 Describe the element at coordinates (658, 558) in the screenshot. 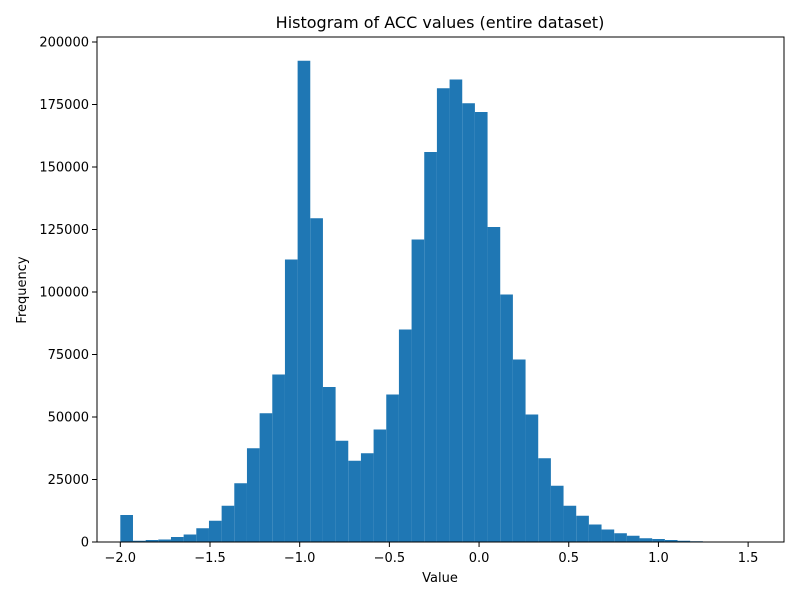

I see `x-tick-label: 1.0` at that location.